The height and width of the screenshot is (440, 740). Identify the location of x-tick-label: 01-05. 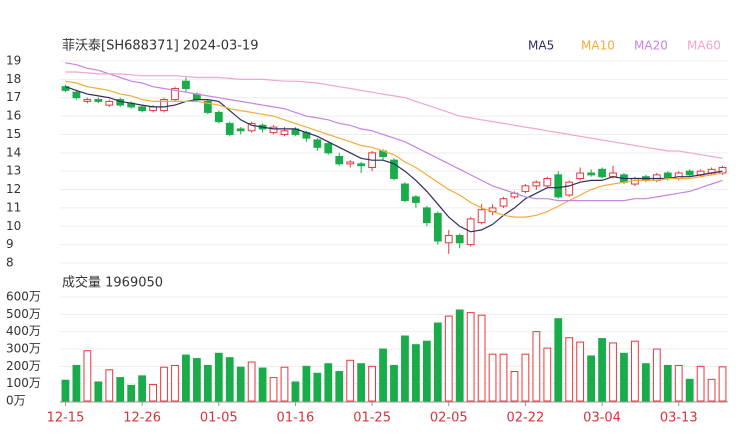
(219, 418).